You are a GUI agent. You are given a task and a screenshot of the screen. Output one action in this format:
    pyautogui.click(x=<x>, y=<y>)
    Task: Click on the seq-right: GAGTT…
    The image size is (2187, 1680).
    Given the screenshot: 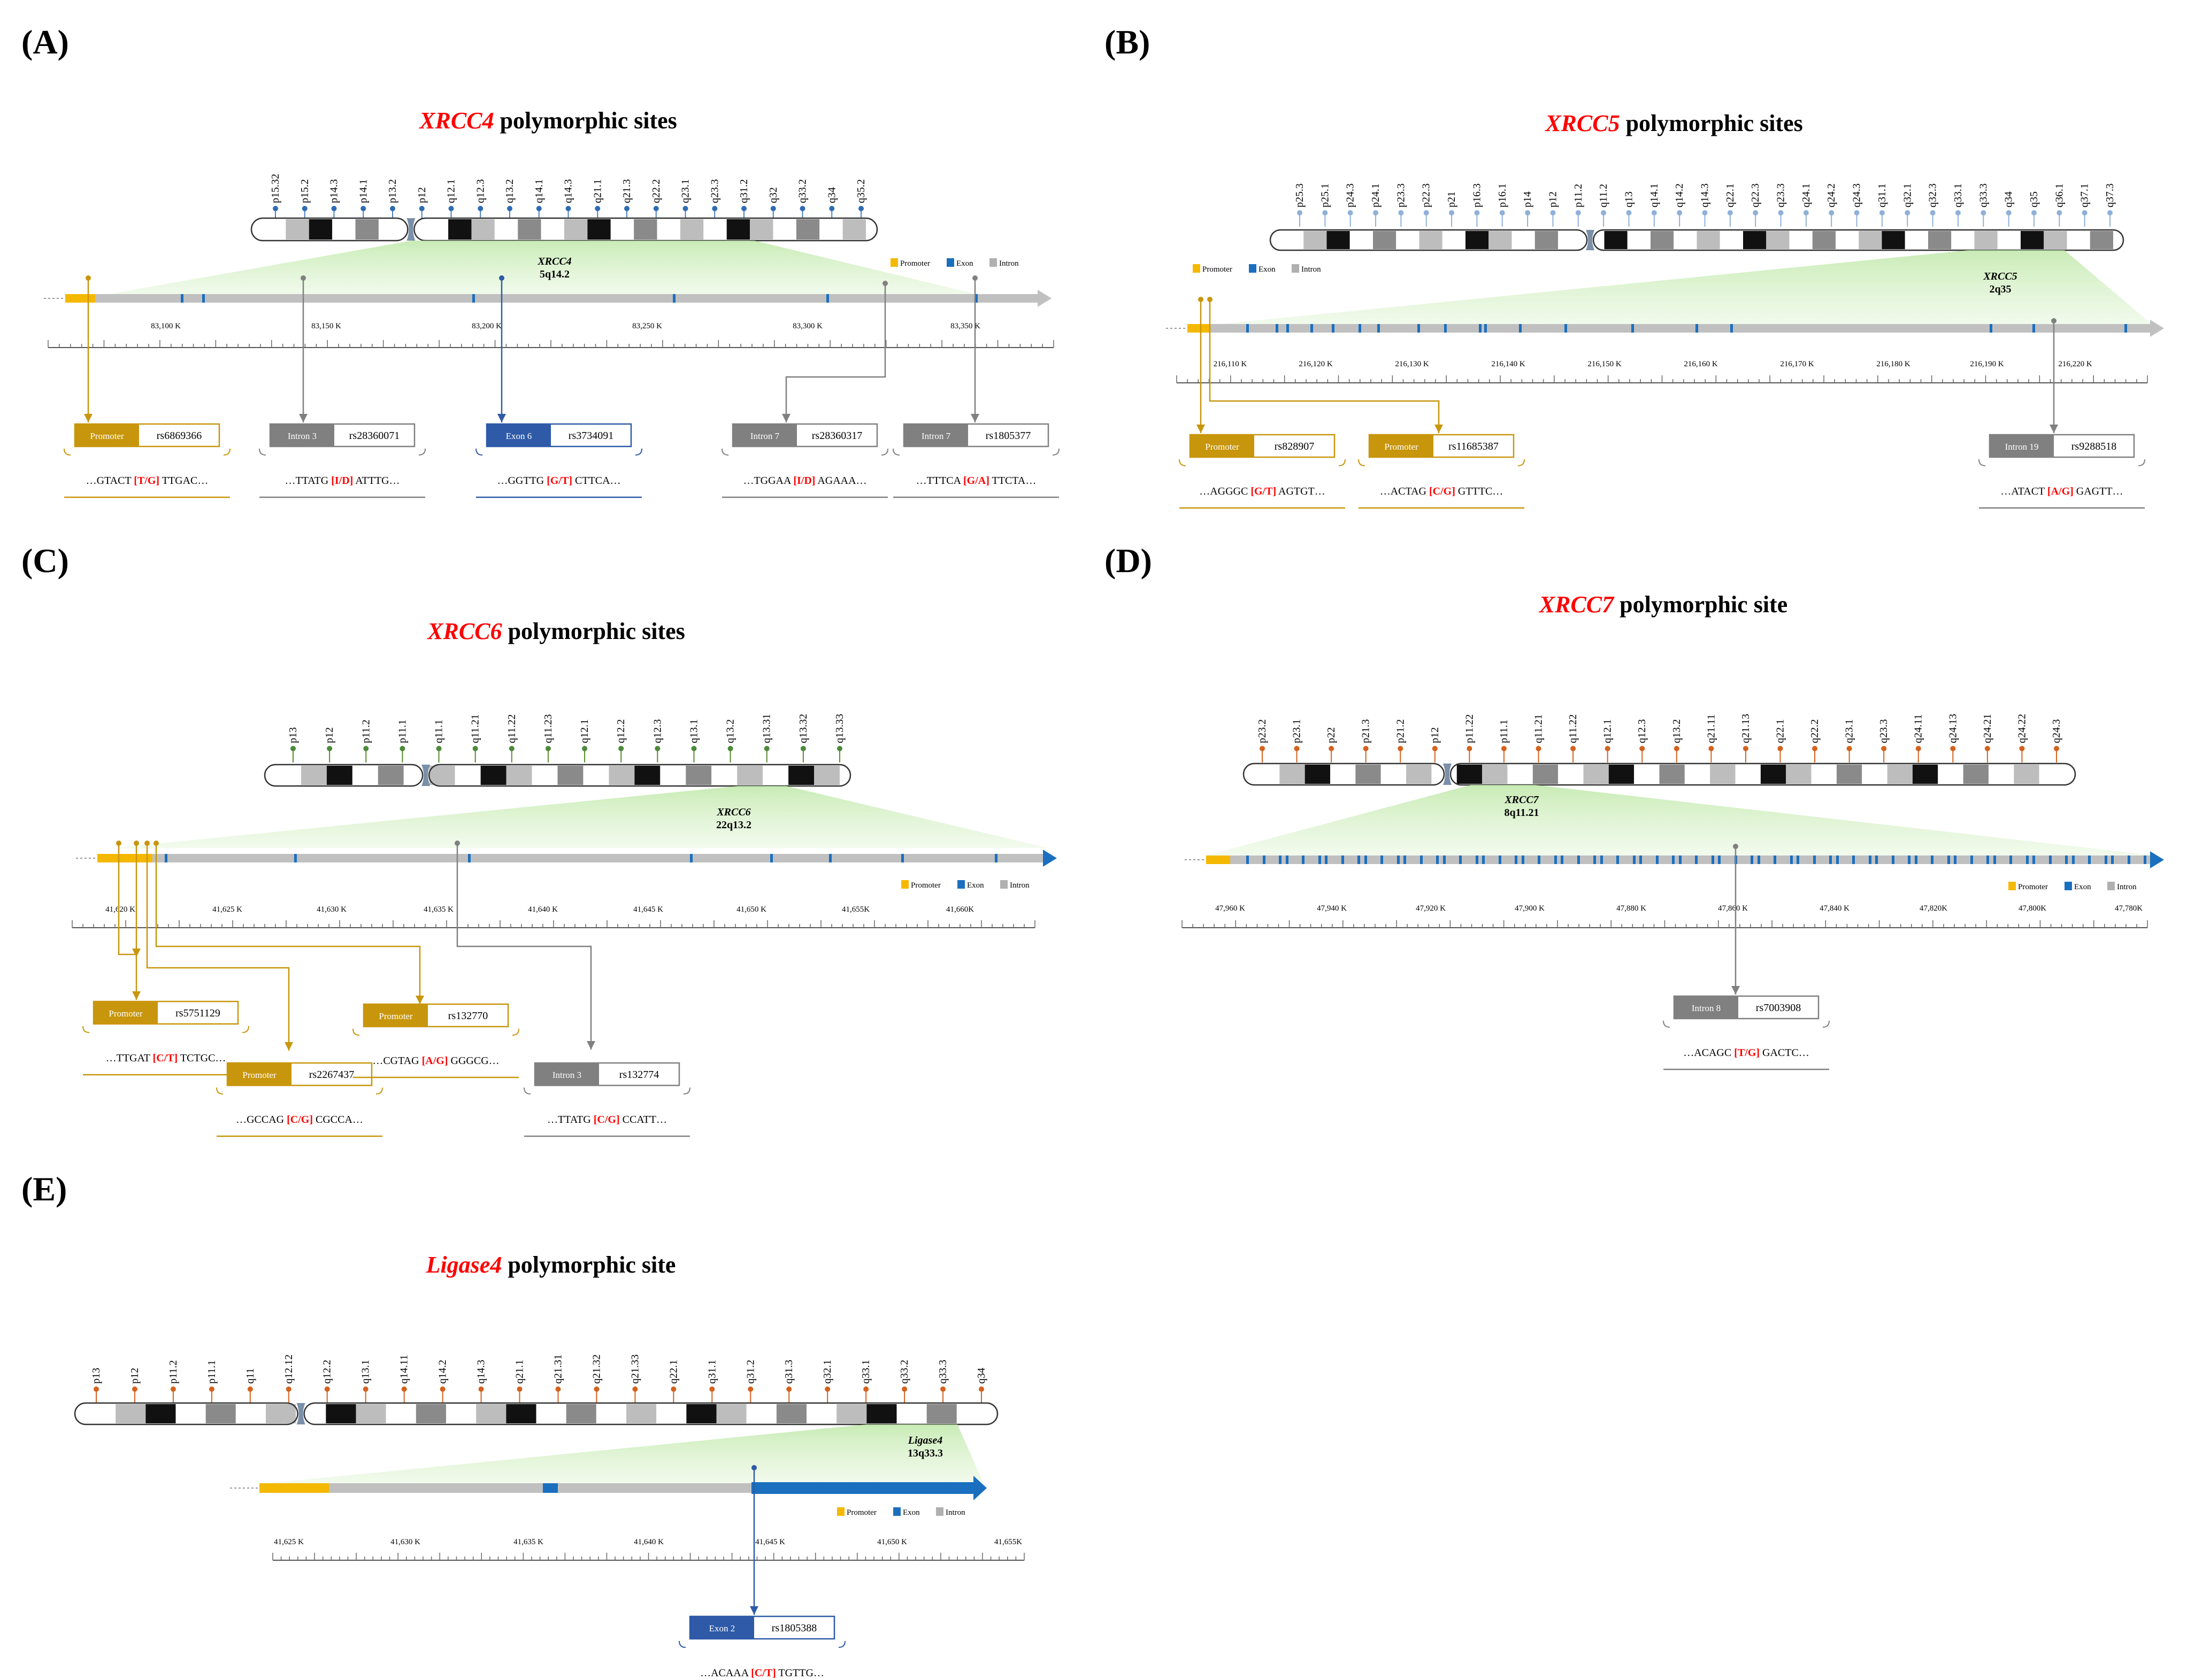 What is the action you would take?
    pyautogui.click(x=2098, y=491)
    